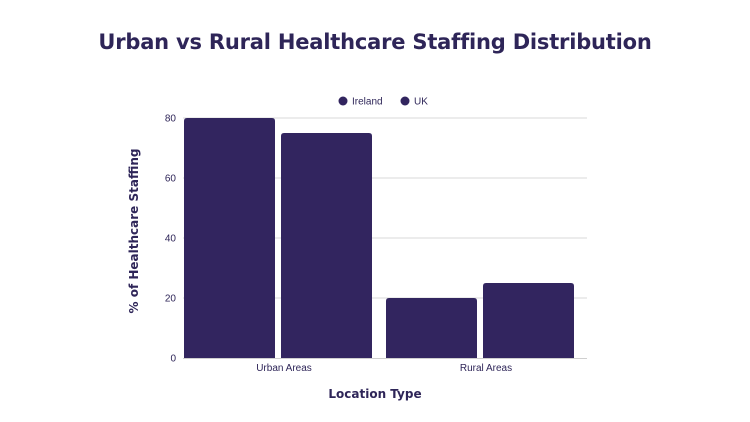 Image resolution: width=750 pixels, height=422 pixels. I want to click on y-tick-label: 20, so click(171, 299).